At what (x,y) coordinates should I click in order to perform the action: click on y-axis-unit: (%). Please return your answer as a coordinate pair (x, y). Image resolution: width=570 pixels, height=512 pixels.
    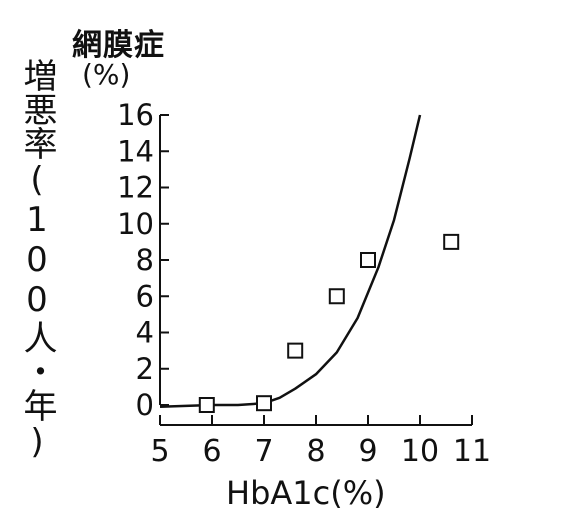
    Looking at the image, I should click on (106, 74).